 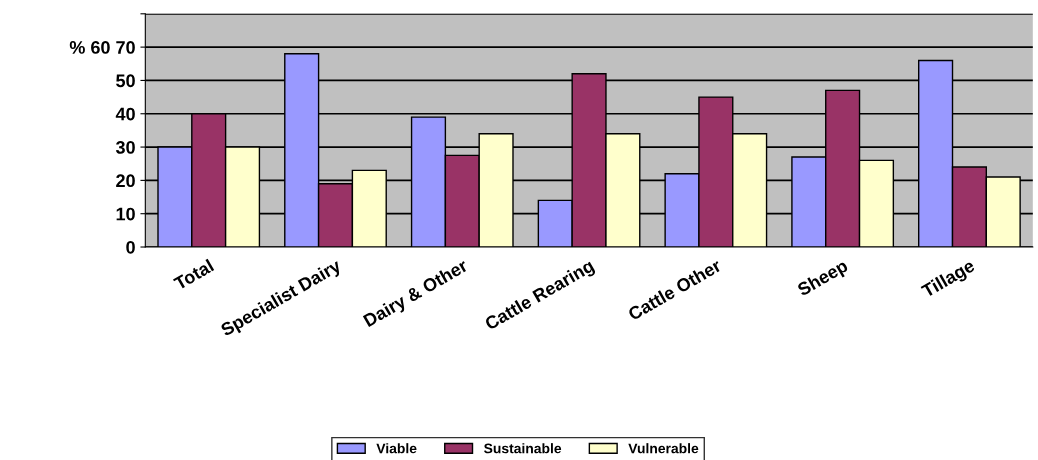 What do you see at coordinates (125, 147) in the screenshot?
I see `y-tick-label: 30` at bounding box center [125, 147].